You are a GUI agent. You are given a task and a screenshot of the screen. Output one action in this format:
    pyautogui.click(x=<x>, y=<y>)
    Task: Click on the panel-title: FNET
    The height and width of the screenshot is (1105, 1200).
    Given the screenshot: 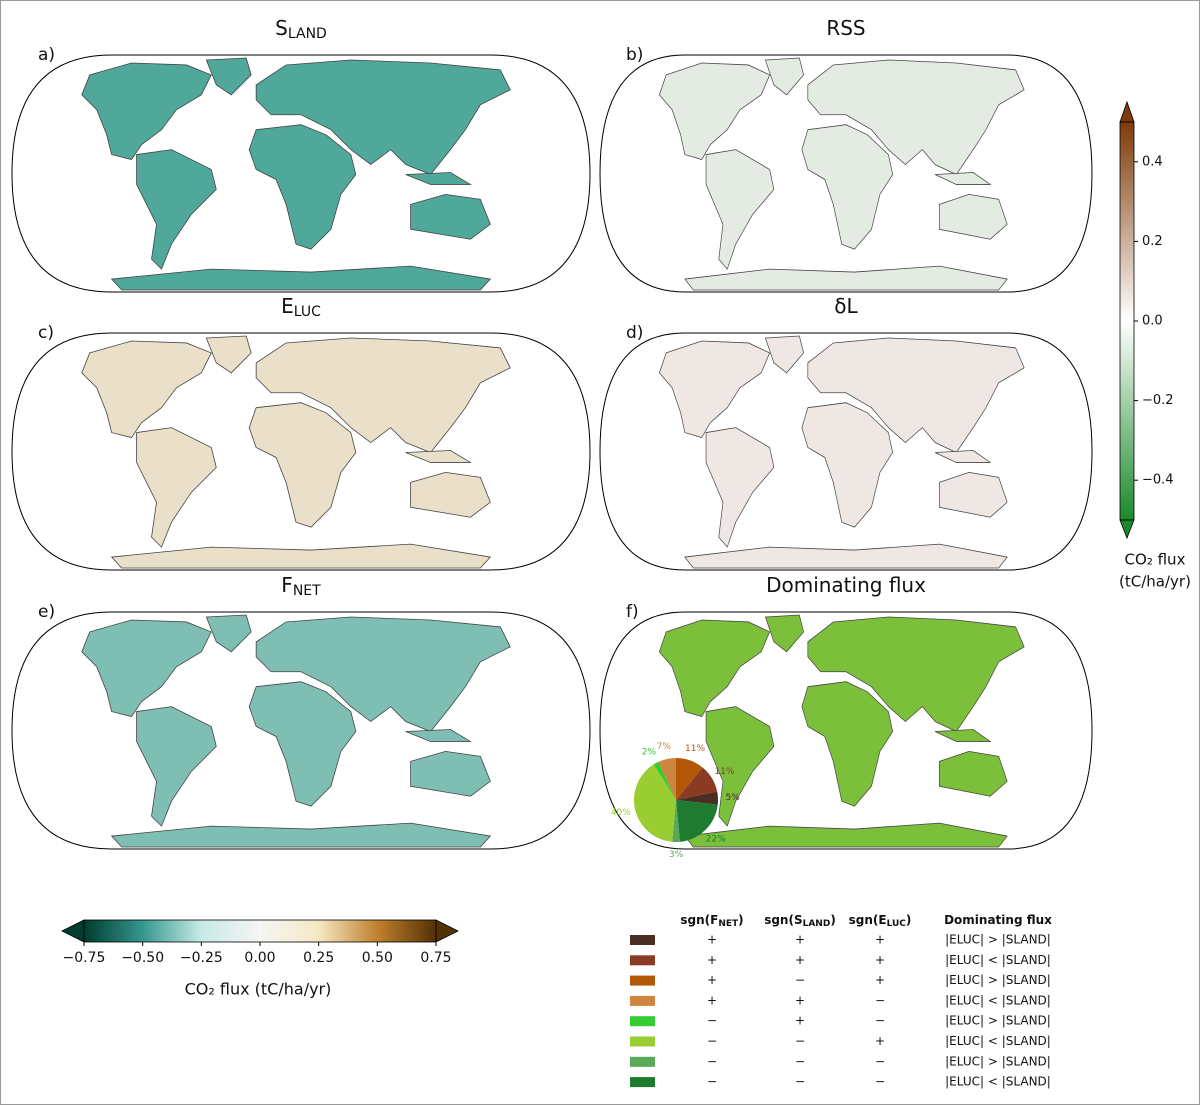 What is the action you would take?
    pyautogui.click(x=301, y=586)
    